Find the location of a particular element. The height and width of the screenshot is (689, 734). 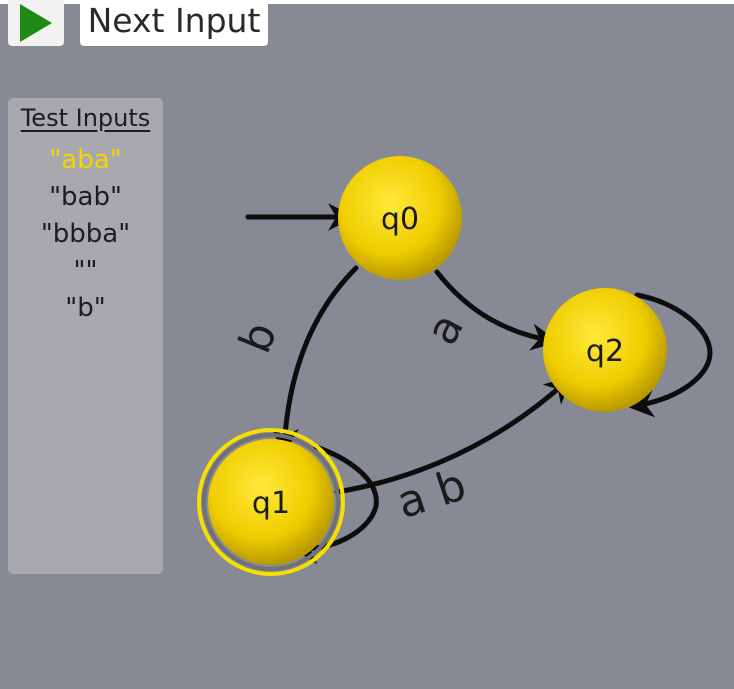

state-q1: q1 is located at coordinates (271, 502).